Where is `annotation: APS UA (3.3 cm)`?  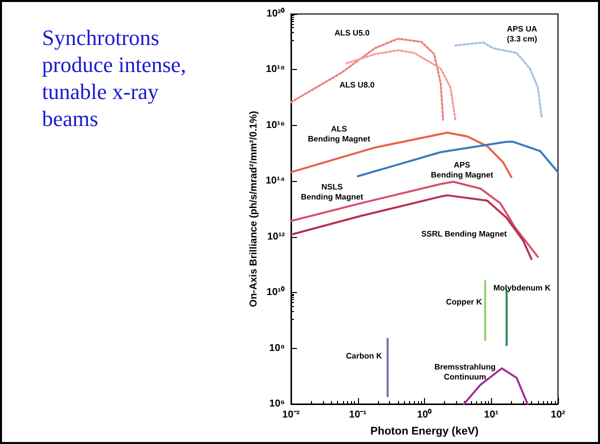
annotation: APS UA (3.3 cm) is located at coordinates (522, 34).